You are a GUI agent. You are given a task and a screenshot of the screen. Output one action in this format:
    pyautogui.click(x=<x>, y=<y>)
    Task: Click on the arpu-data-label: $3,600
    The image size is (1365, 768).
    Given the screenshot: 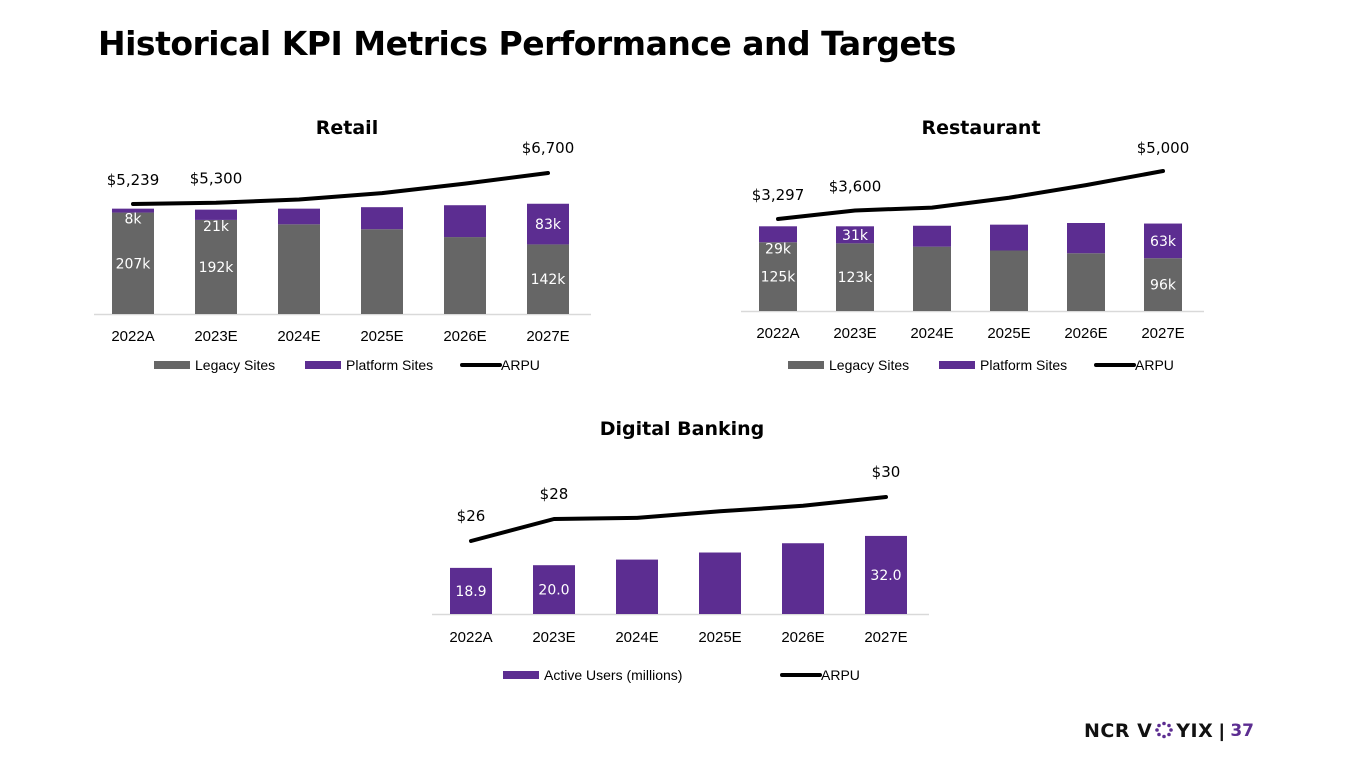 What is the action you would take?
    pyautogui.click(x=855, y=186)
    